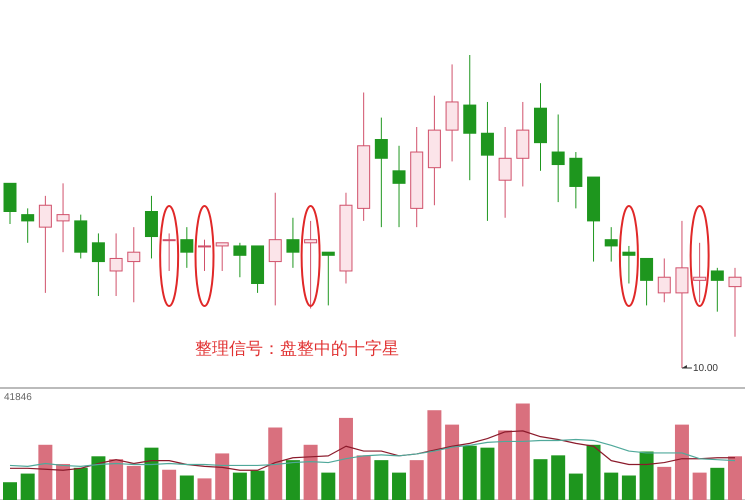  I want to click on annotation: 整理信号：盘整中的十字星, so click(297, 348).